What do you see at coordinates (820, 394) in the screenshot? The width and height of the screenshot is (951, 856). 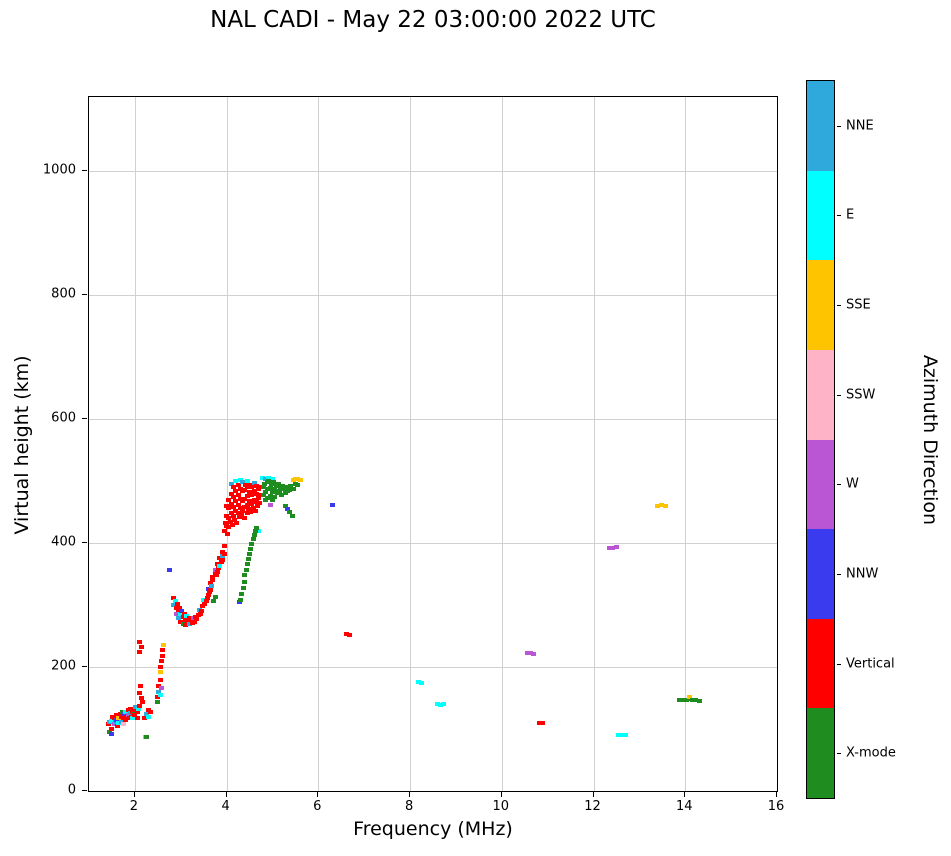 I see `colorbar-segment-ssw` at bounding box center [820, 394].